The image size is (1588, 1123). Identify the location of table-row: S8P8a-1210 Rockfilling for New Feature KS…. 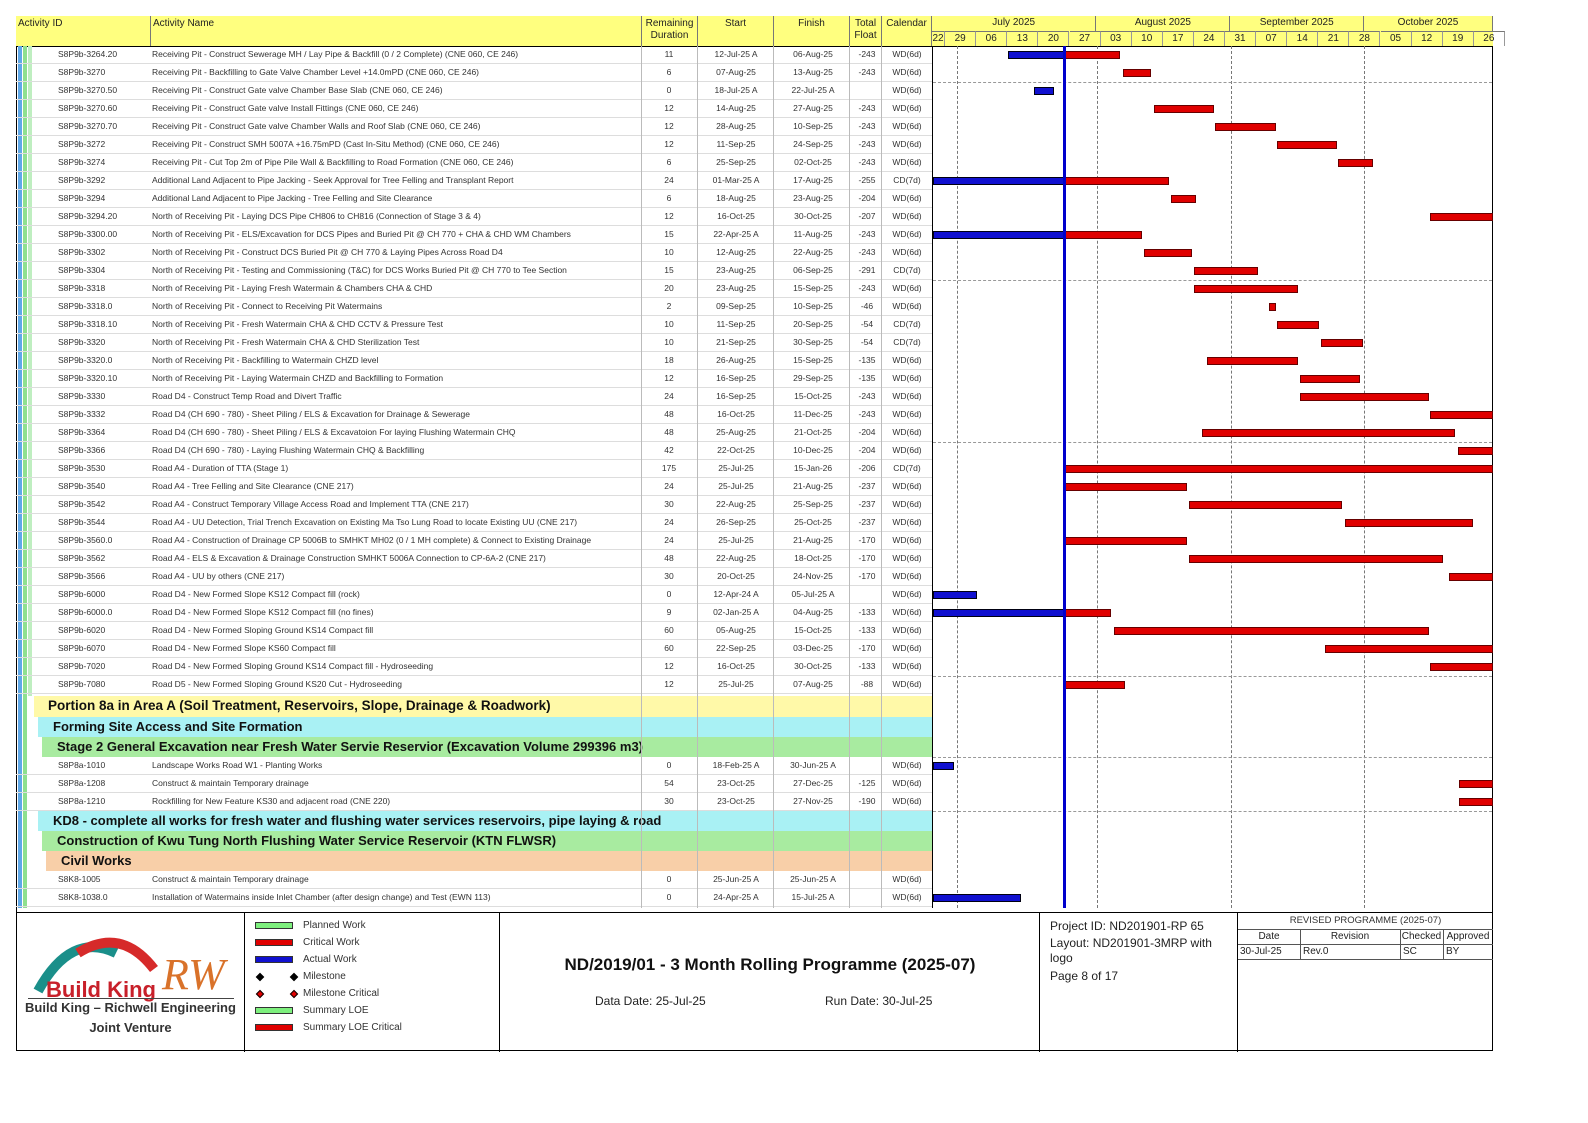
(474, 802).